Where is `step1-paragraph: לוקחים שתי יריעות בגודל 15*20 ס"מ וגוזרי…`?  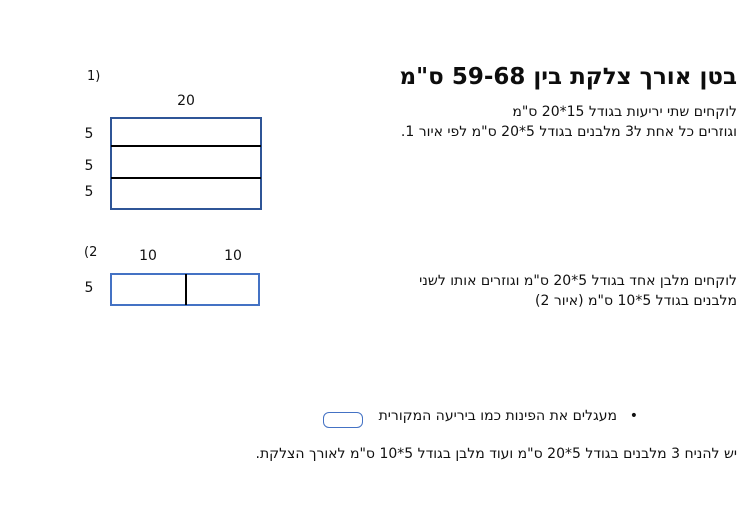 step1-paragraph: לוקחים שתי יריעות בגודל 15*20 ס"מ וגוזרי… is located at coordinates (569, 122).